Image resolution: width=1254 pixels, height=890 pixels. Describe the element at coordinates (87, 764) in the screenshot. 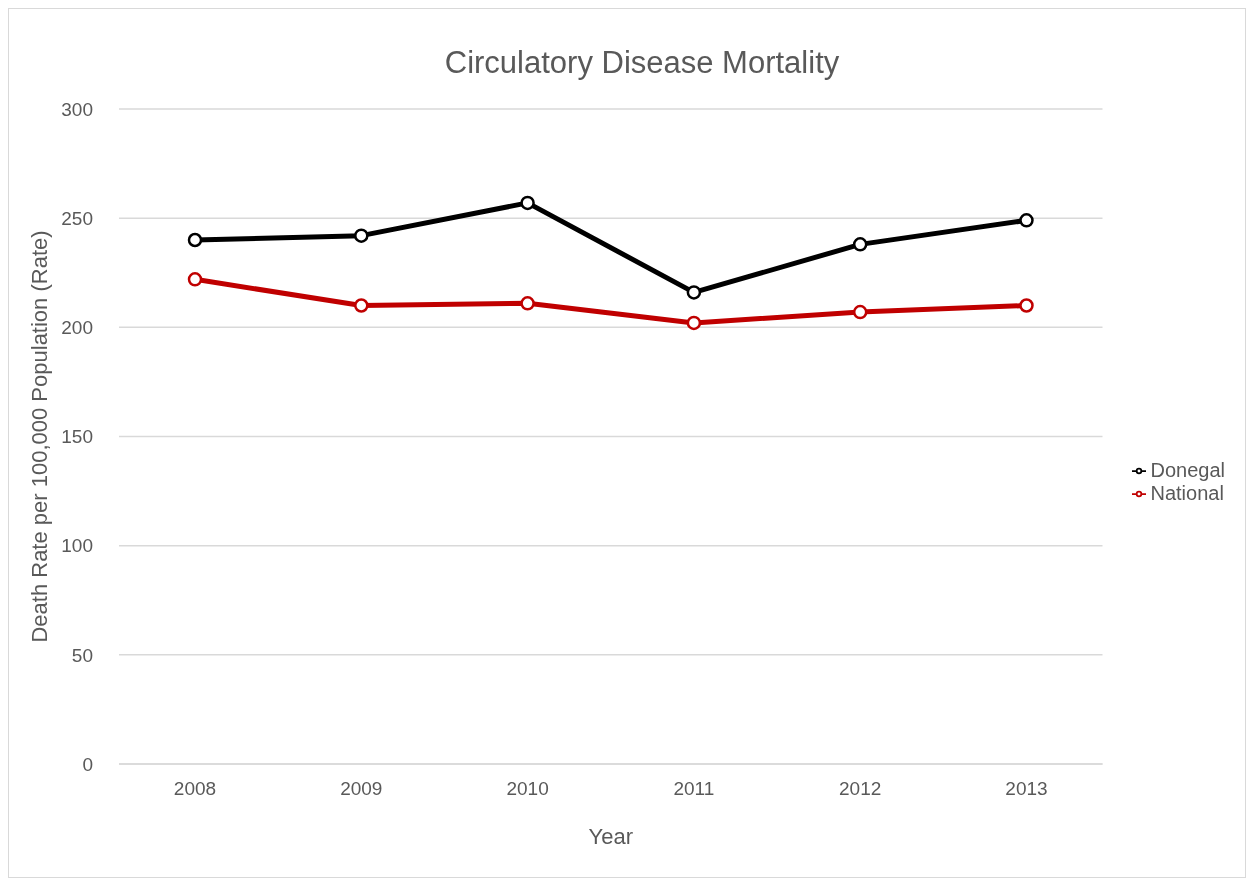

I see `y-tick-label: 0` at that location.